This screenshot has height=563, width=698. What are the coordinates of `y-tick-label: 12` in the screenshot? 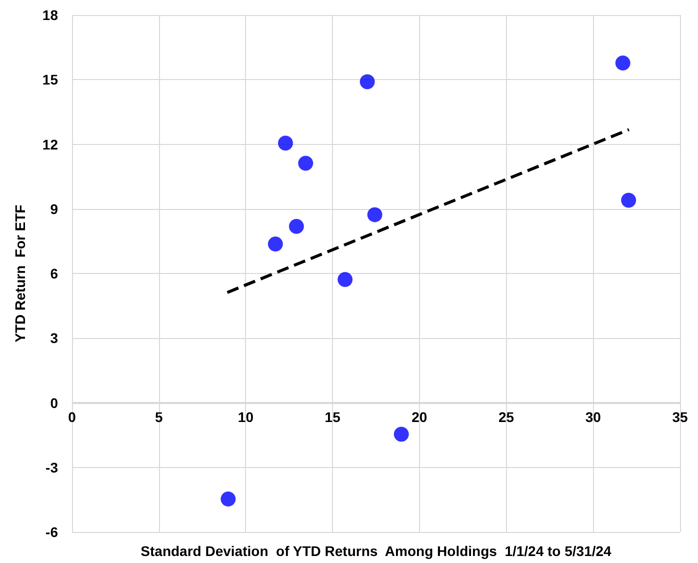 It's located at (50, 144).